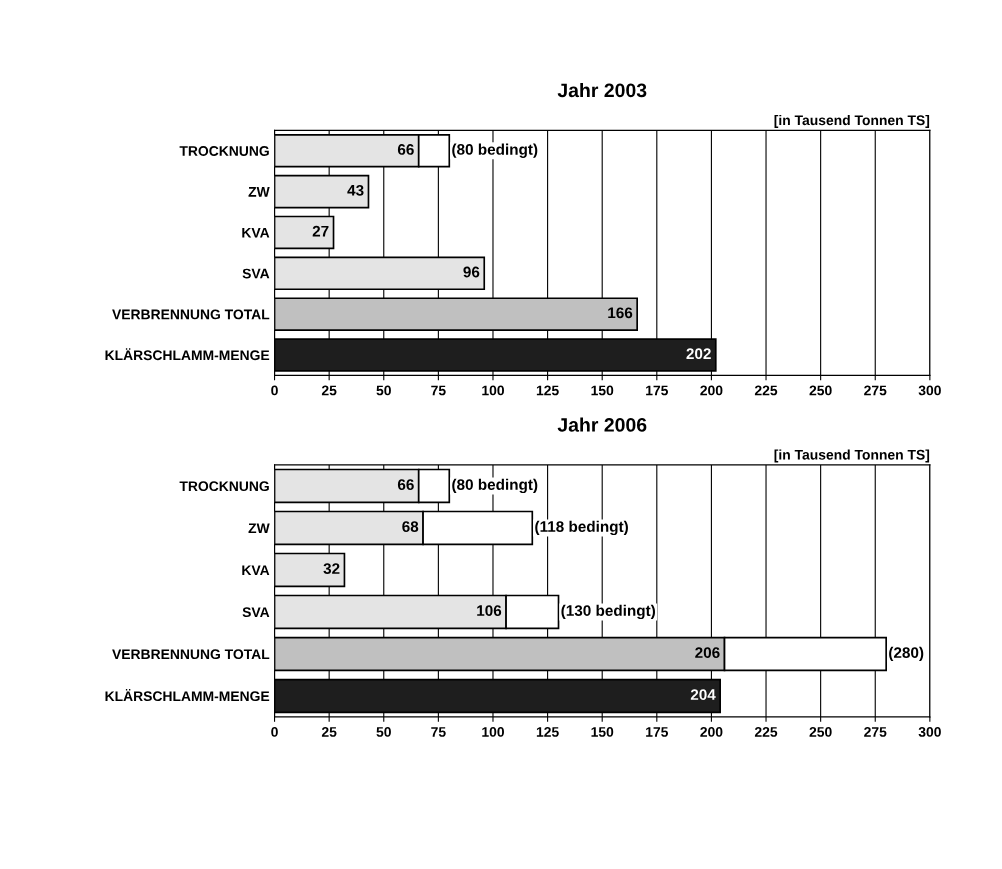  What do you see at coordinates (602, 90) in the screenshot?
I see `chart-title: Jahr 2003` at bounding box center [602, 90].